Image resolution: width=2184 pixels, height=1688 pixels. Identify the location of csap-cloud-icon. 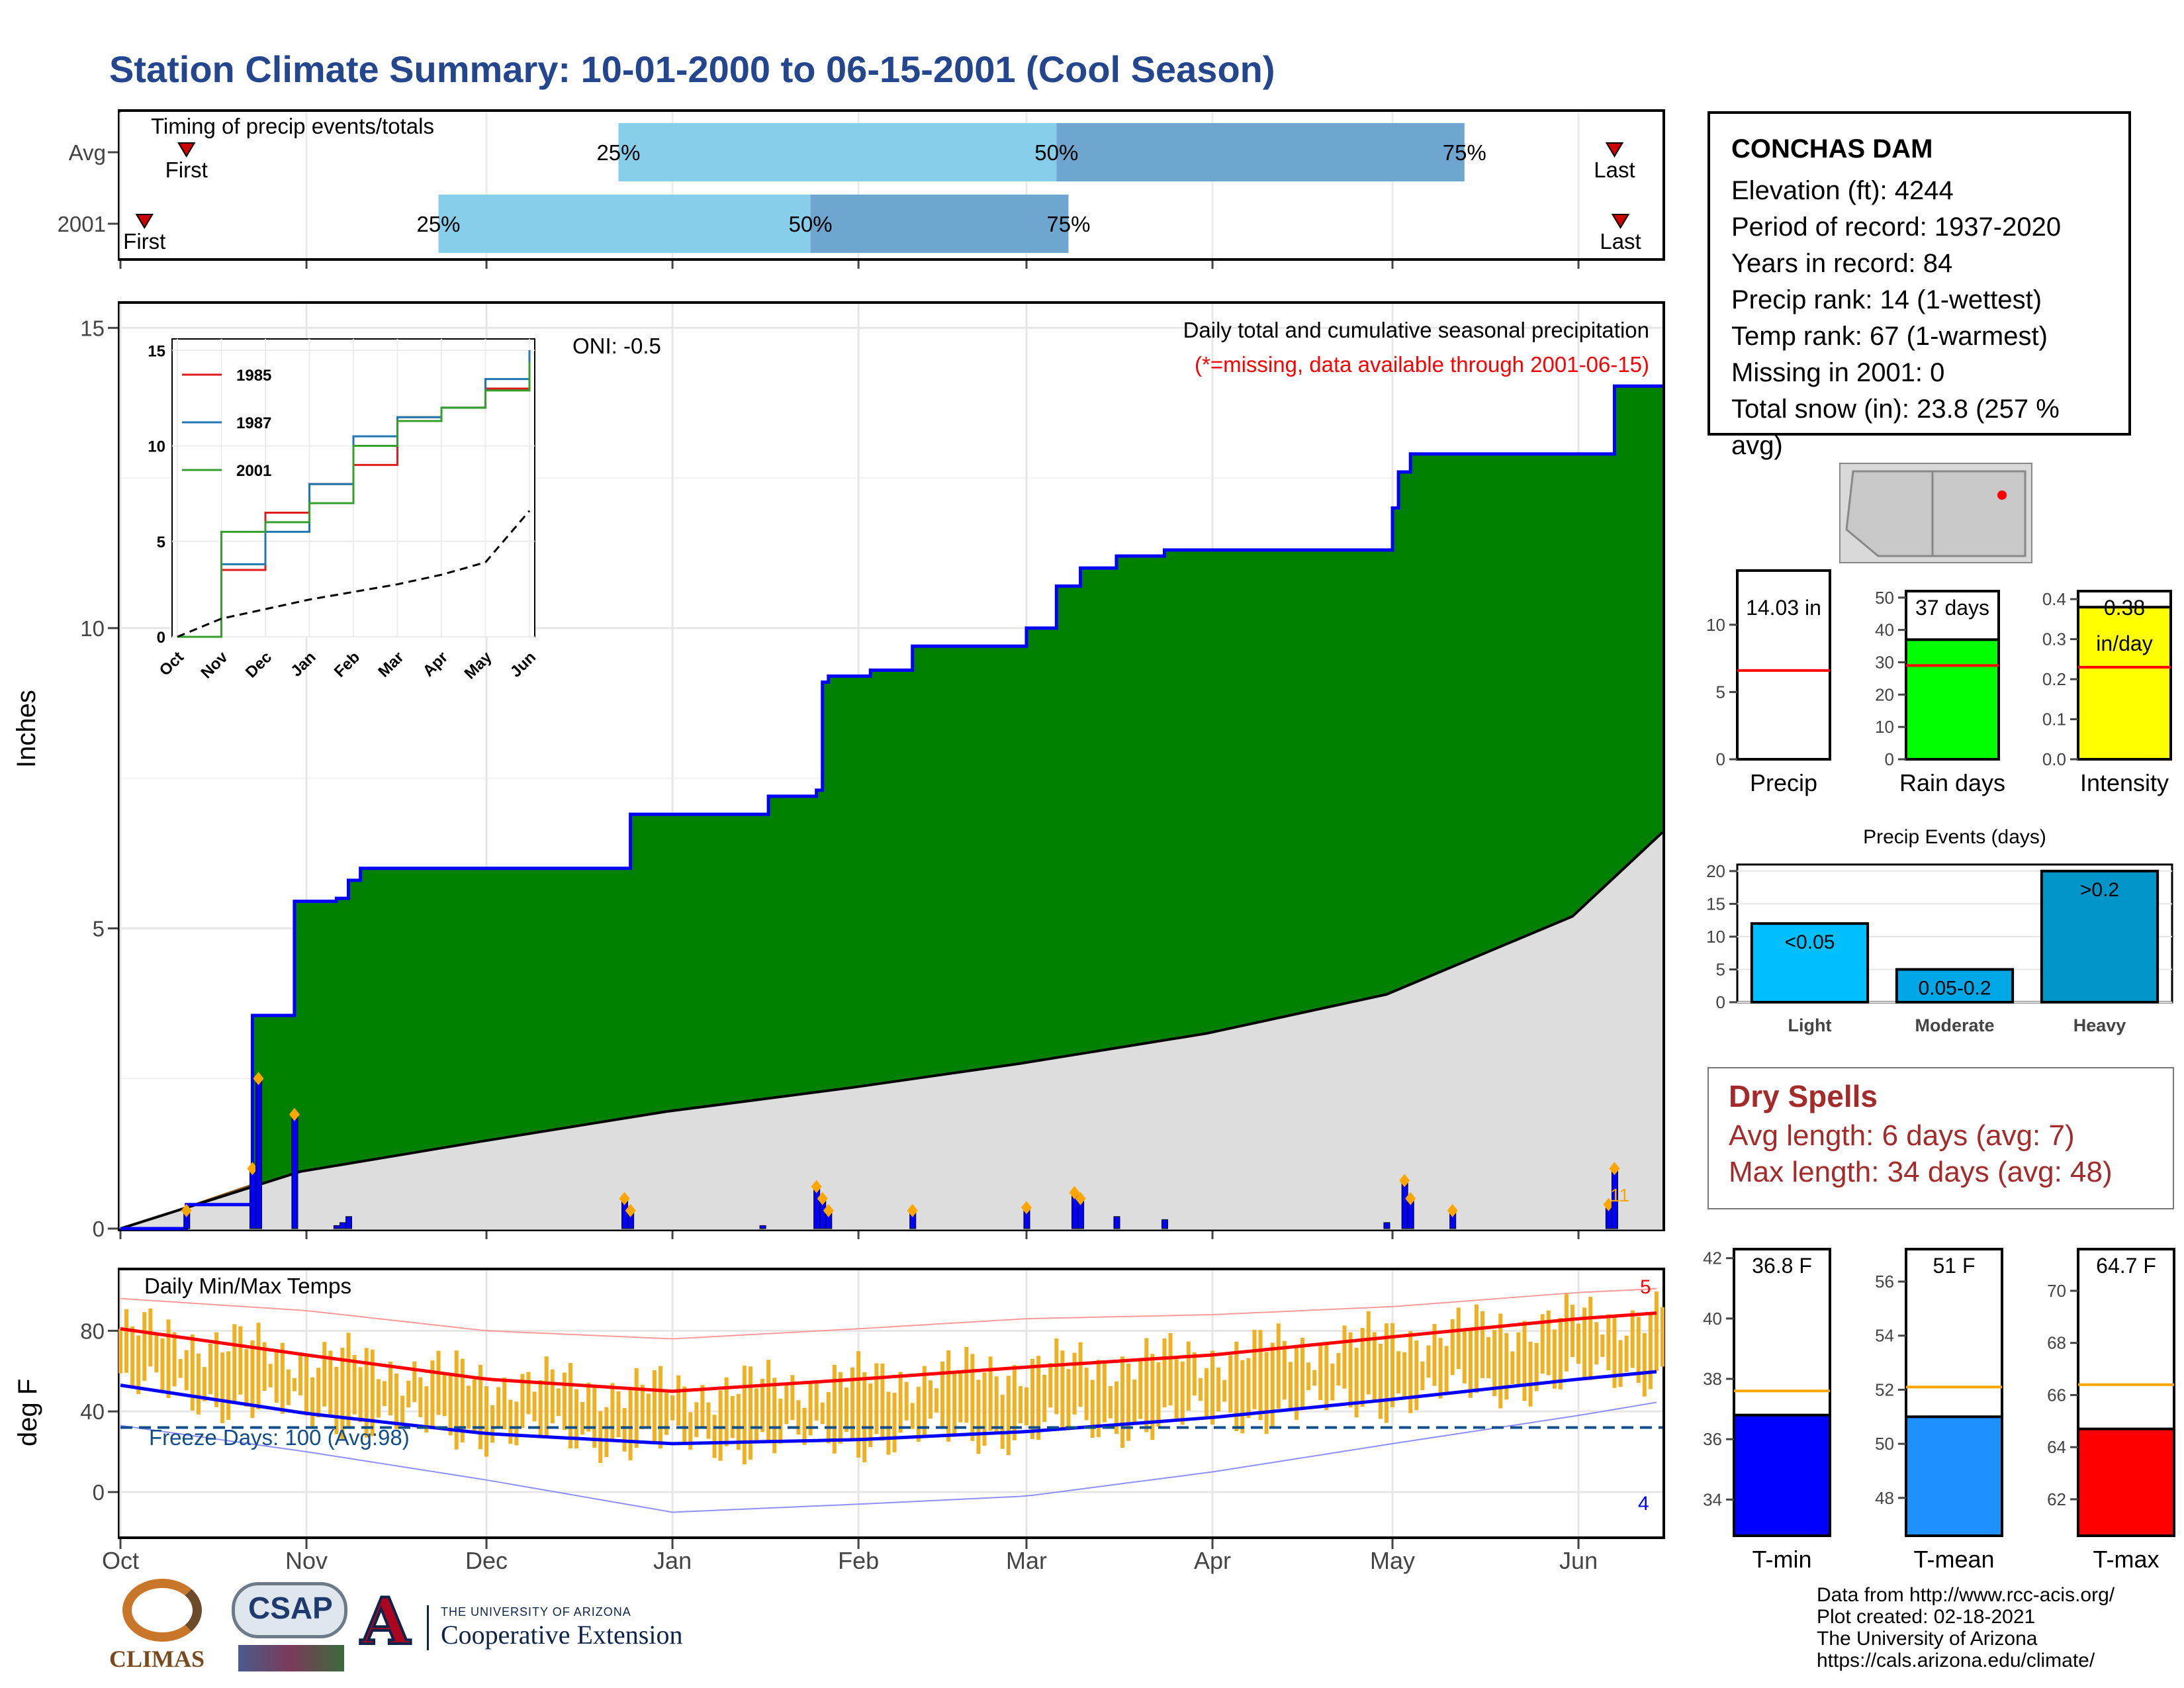
(289, 1610).